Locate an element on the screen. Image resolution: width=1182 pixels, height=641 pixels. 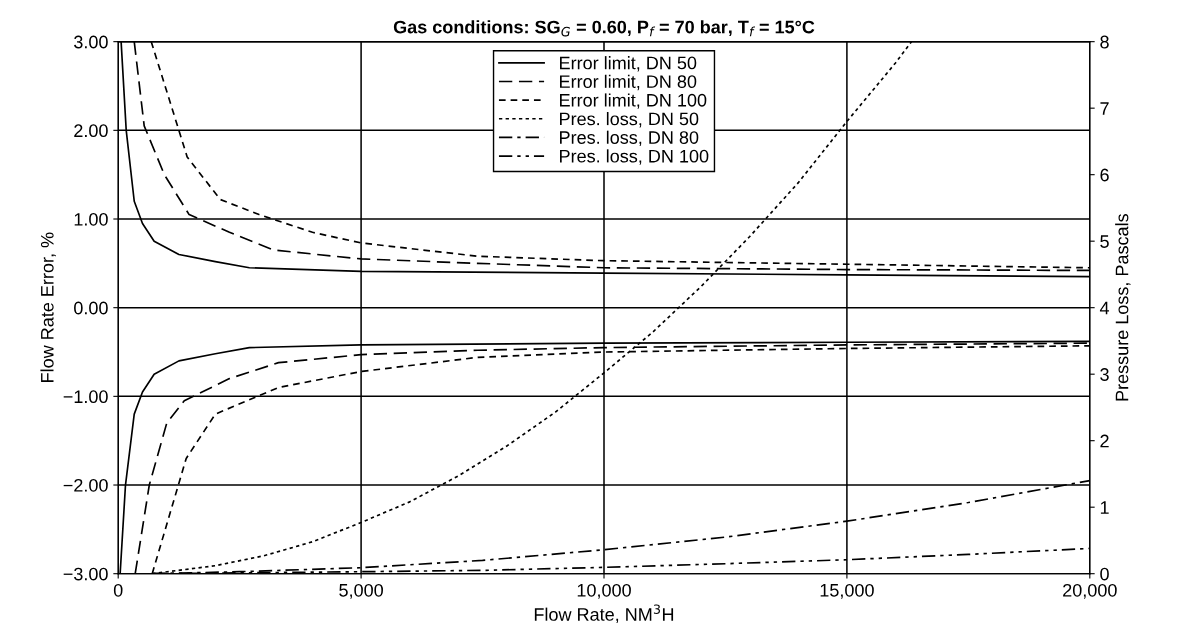
y2-tick-label: 2 is located at coordinates (1104, 441).